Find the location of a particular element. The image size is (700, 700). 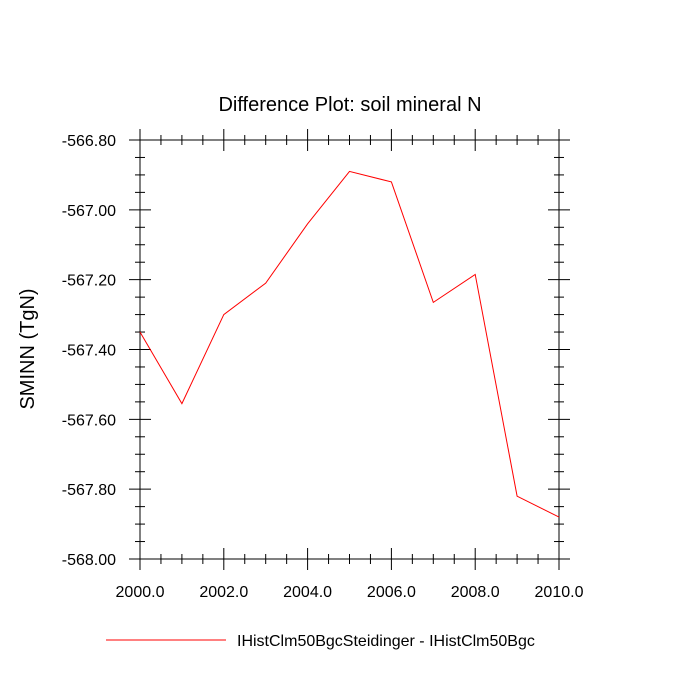

y-tick-label: -566.80 is located at coordinates (89, 141).